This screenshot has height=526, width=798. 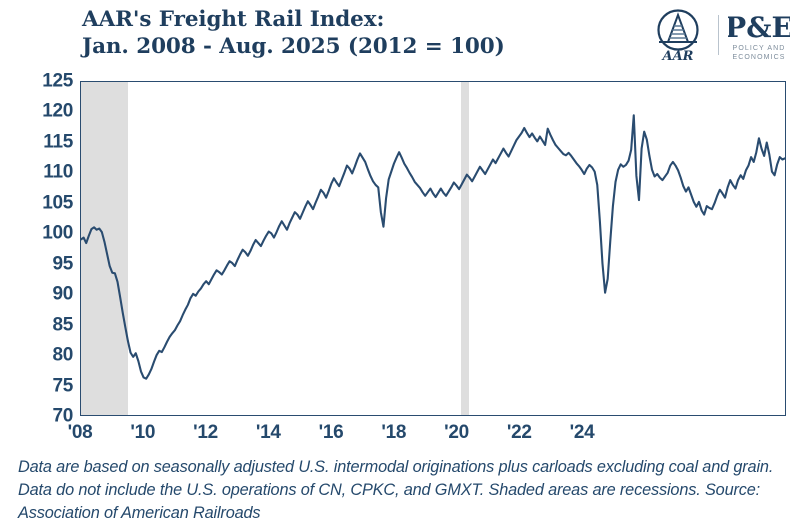 What do you see at coordinates (758, 57) in the screenshot?
I see `svg-text: ECONOMICS` at bounding box center [758, 57].